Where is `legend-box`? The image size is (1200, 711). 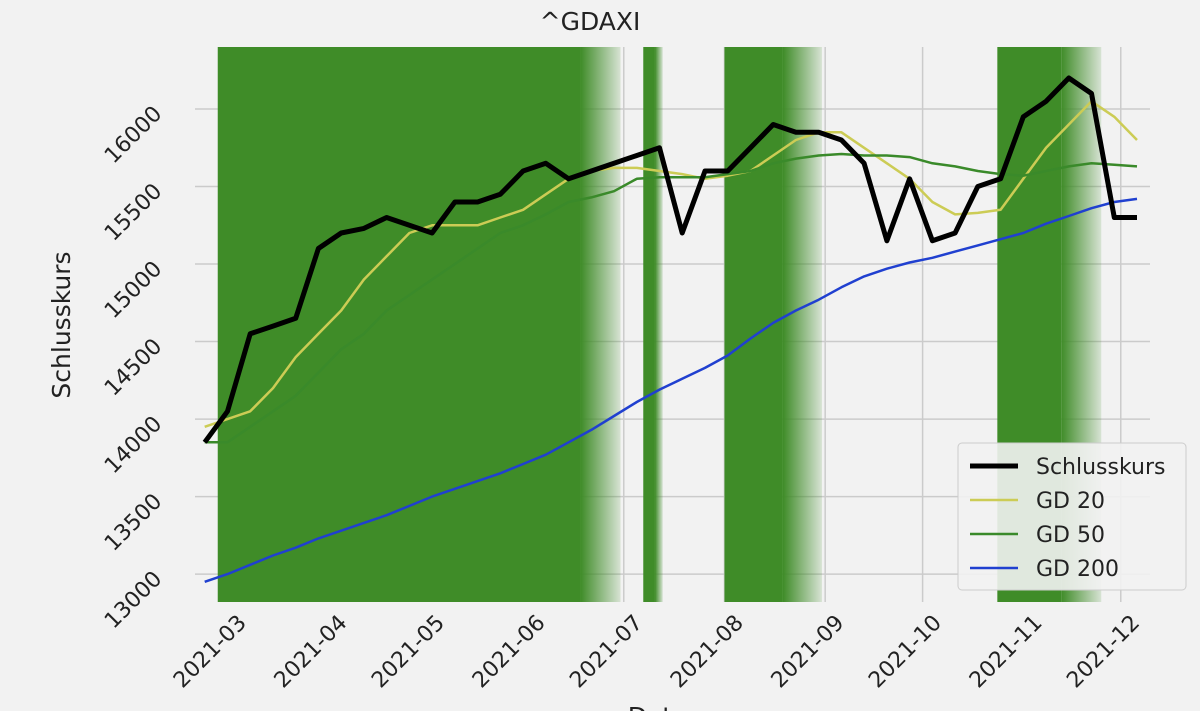 legend-box is located at coordinates (1072, 516).